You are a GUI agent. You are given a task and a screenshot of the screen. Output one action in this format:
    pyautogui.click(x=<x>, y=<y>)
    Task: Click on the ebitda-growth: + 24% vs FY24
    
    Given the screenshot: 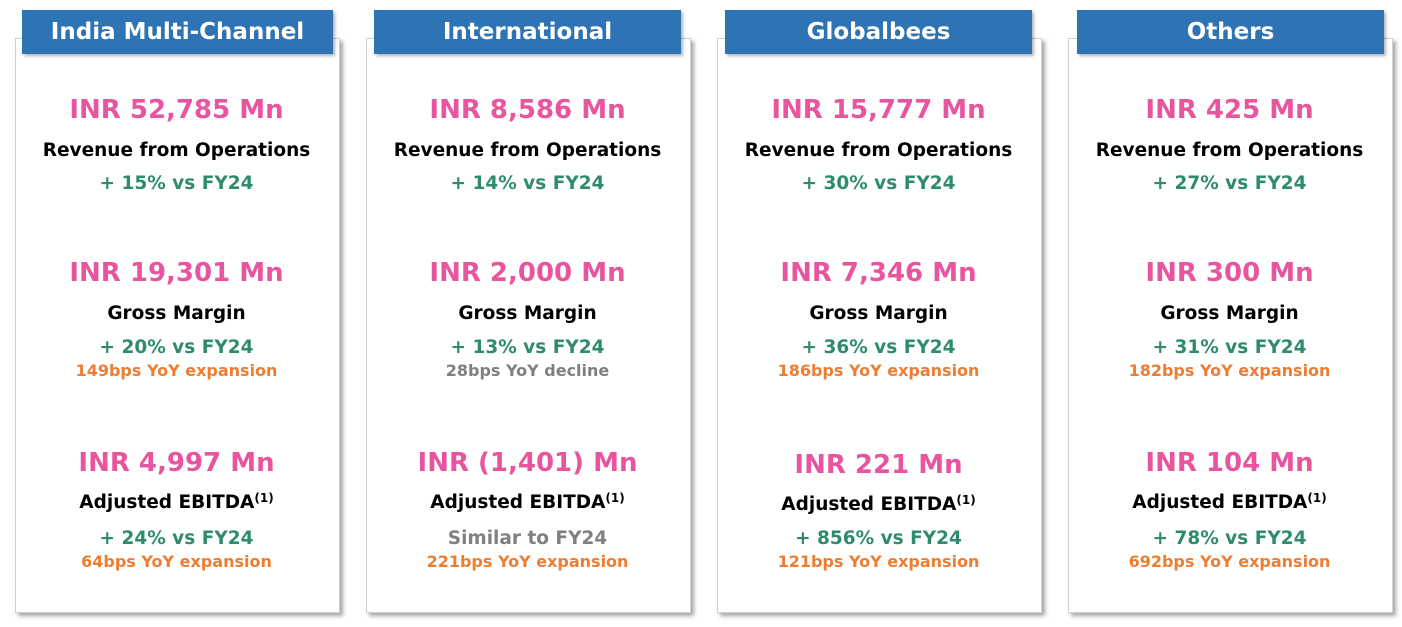 What is the action you would take?
    pyautogui.click(x=176, y=538)
    